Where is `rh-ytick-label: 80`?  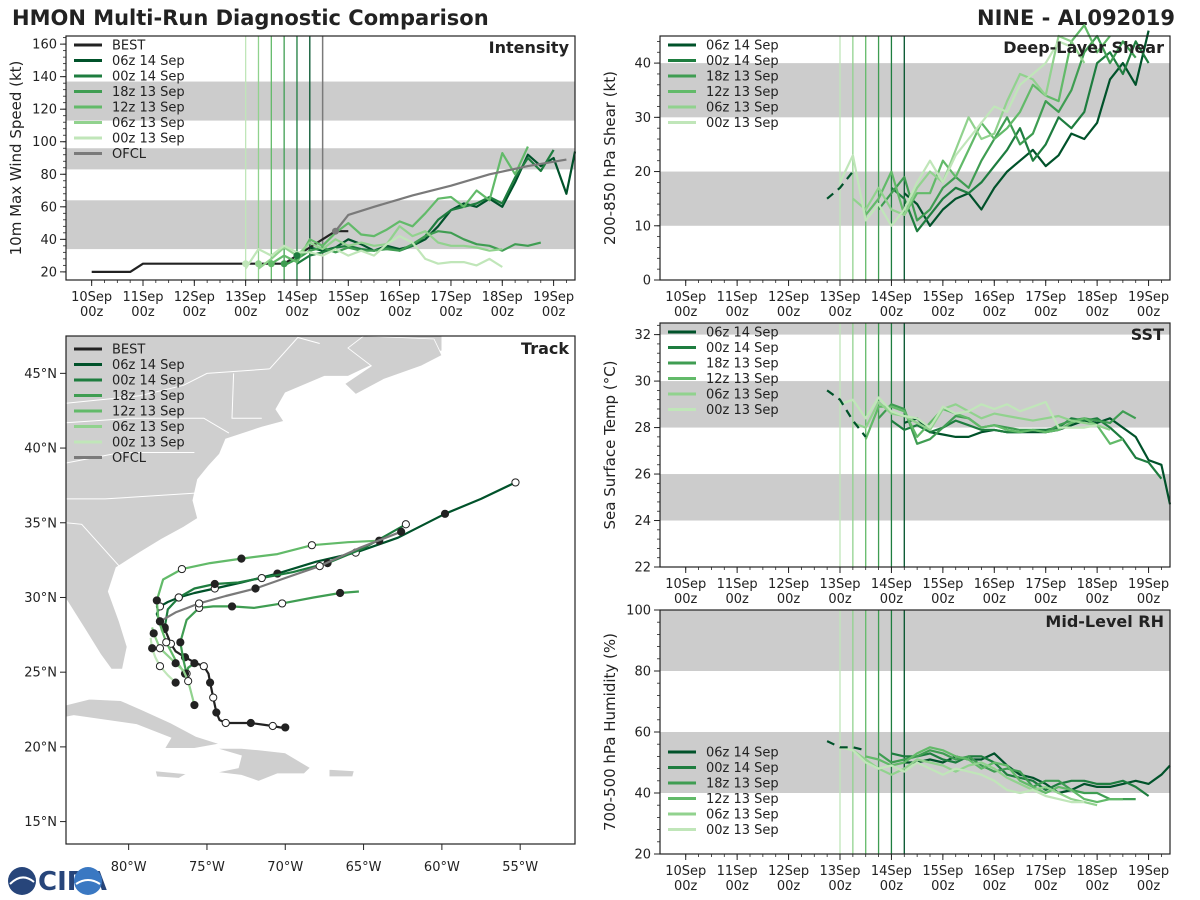
rh-ytick-label: 80 is located at coordinates (642, 672).